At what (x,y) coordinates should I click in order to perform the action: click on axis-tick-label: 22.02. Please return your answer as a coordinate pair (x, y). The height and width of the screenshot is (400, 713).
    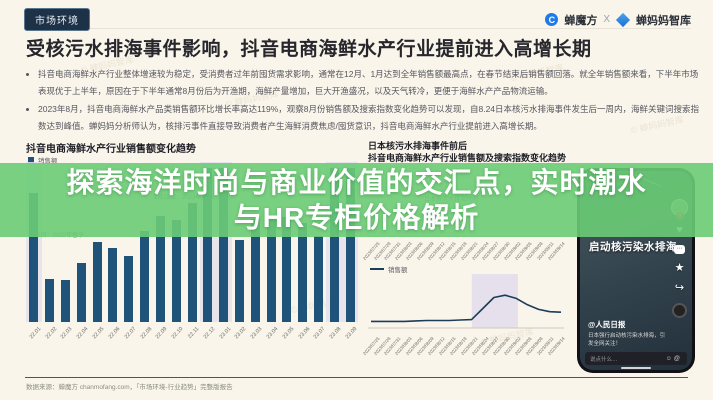
    Looking at the image, I should click on (51, 333).